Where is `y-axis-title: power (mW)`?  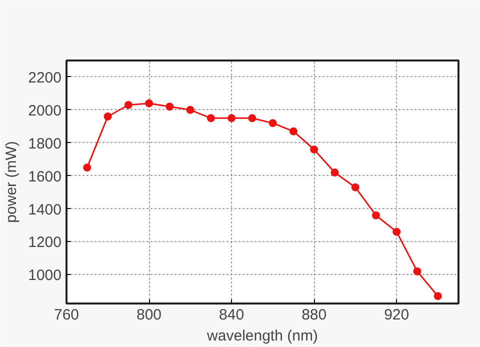
y-axis-title: power (mW) is located at coordinates (11, 182).